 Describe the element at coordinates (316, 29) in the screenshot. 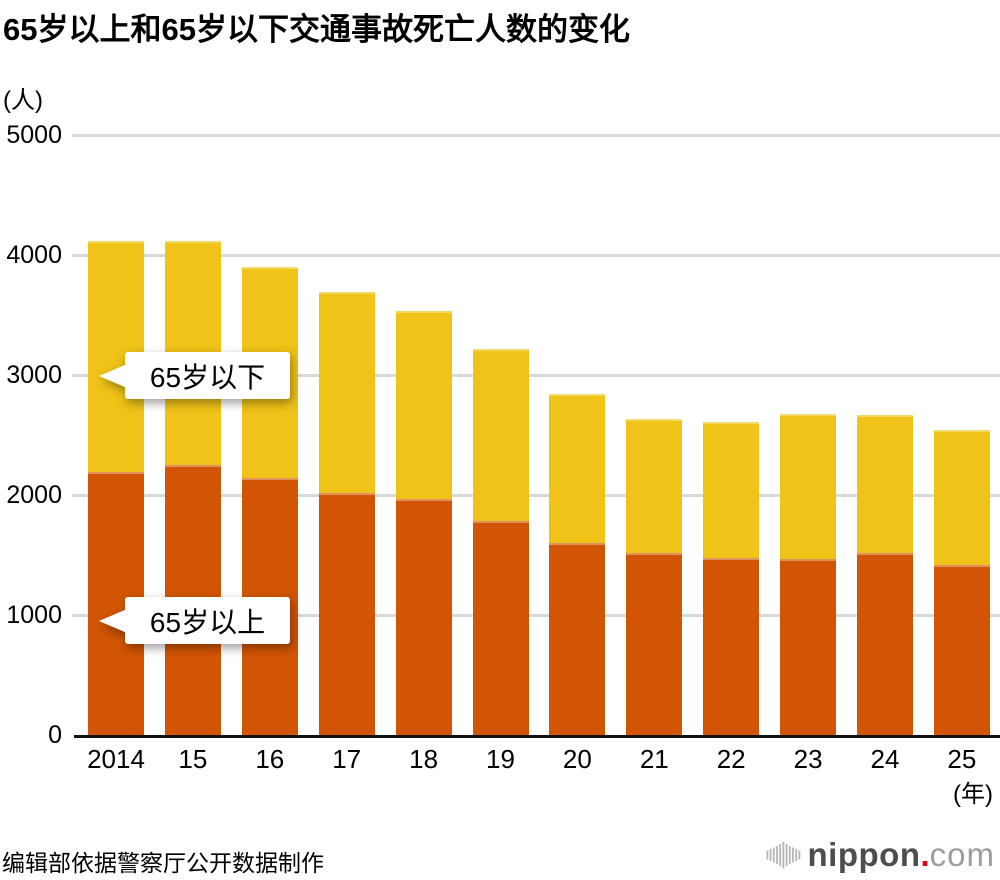

I see `page-title: 65岁以上和65岁以下交通事故死亡人数的变化` at that location.